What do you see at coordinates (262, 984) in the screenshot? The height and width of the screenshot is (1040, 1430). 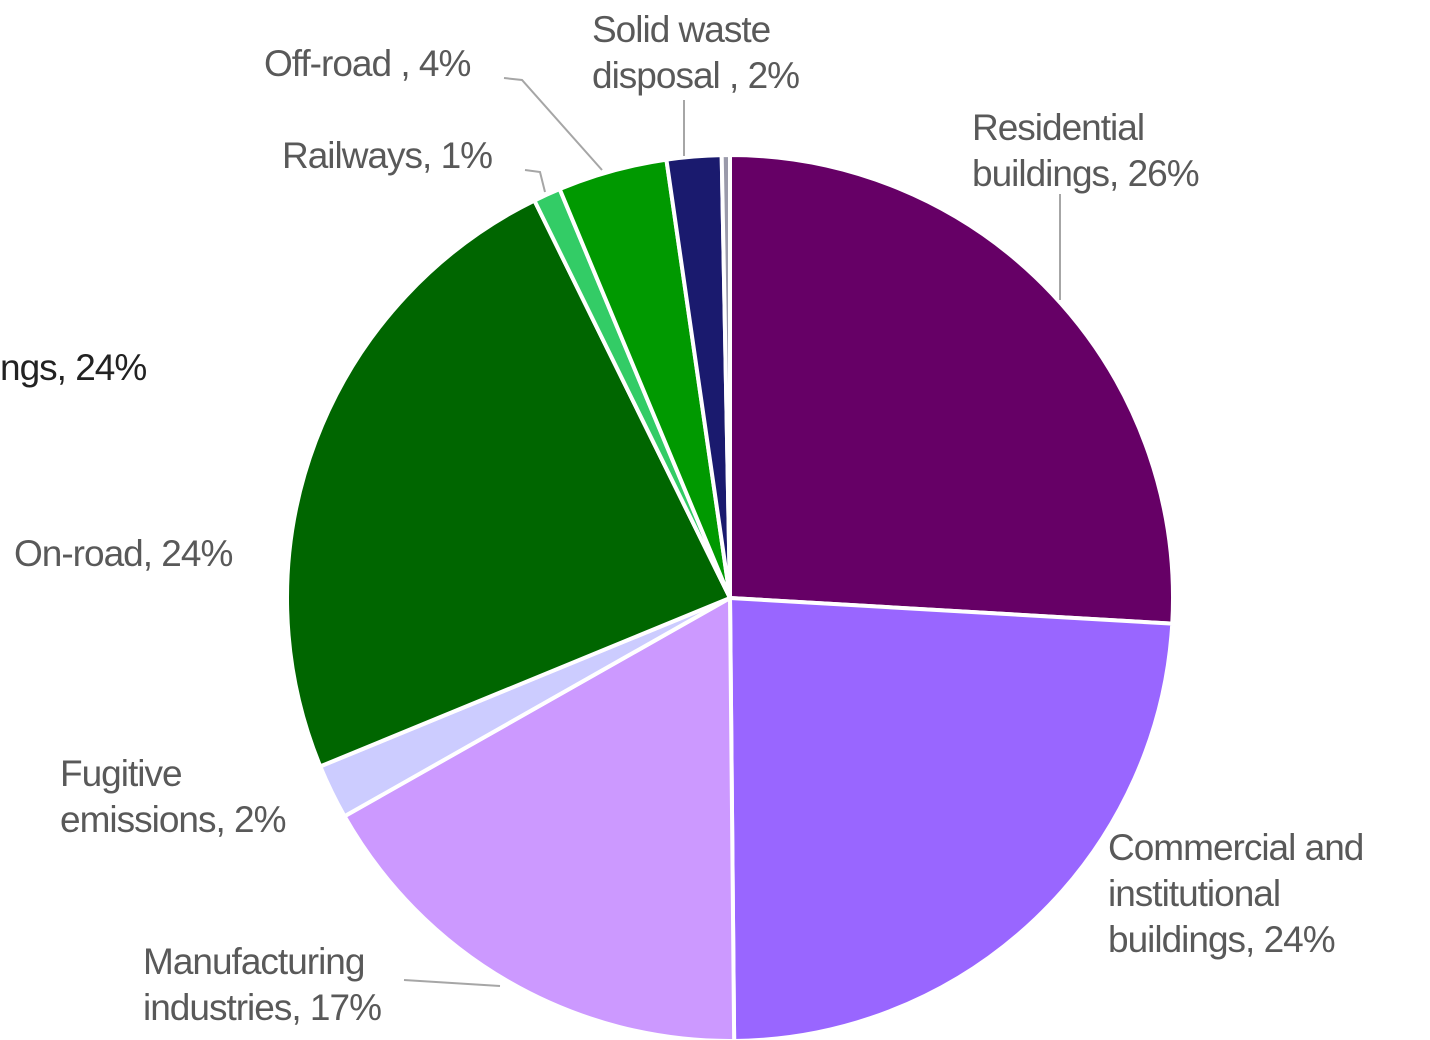 I see `slice-label-manufacturing-industries: Manufacturing industries, 17%` at bounding box center [262, 984].